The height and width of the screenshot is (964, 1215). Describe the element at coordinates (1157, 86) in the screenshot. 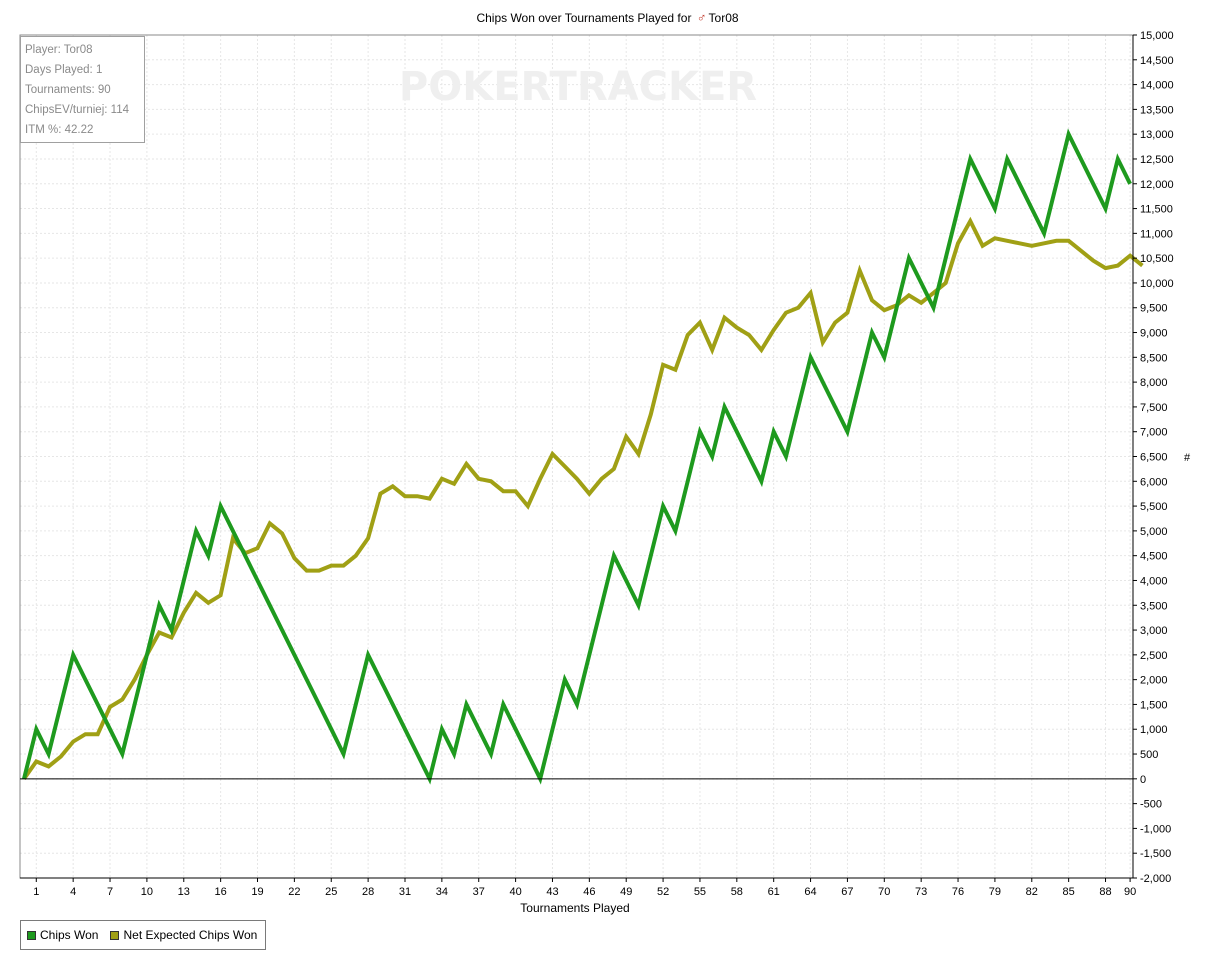

I see `y-tick-label: 14,000` at that location.